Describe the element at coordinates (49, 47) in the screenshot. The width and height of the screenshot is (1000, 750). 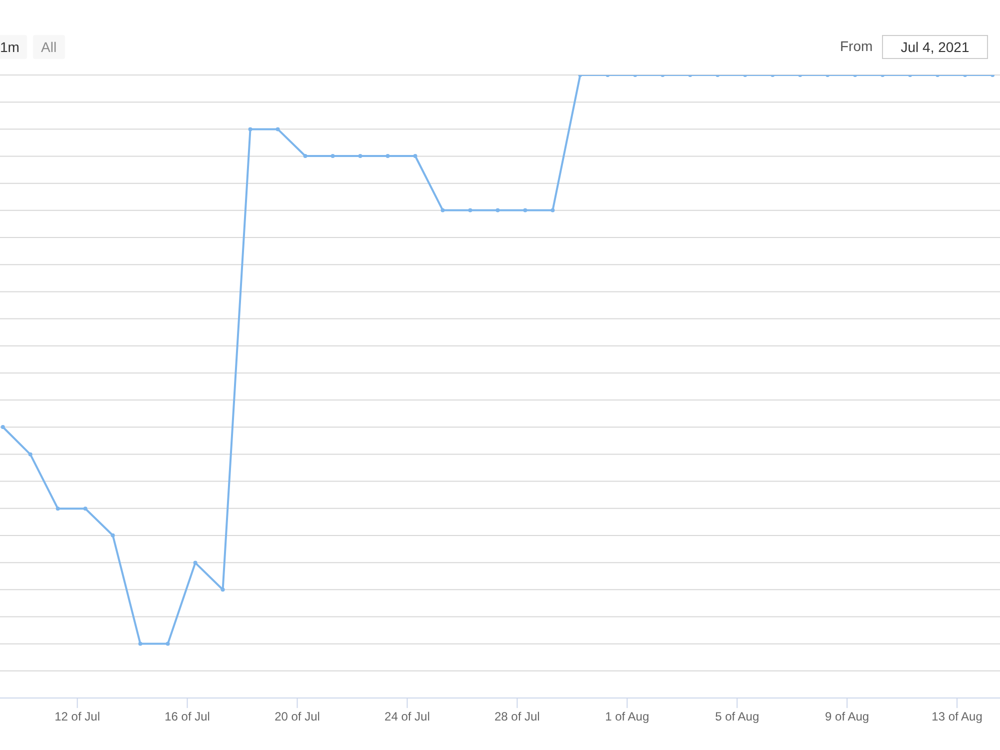
I see `range-button: All` at that location.